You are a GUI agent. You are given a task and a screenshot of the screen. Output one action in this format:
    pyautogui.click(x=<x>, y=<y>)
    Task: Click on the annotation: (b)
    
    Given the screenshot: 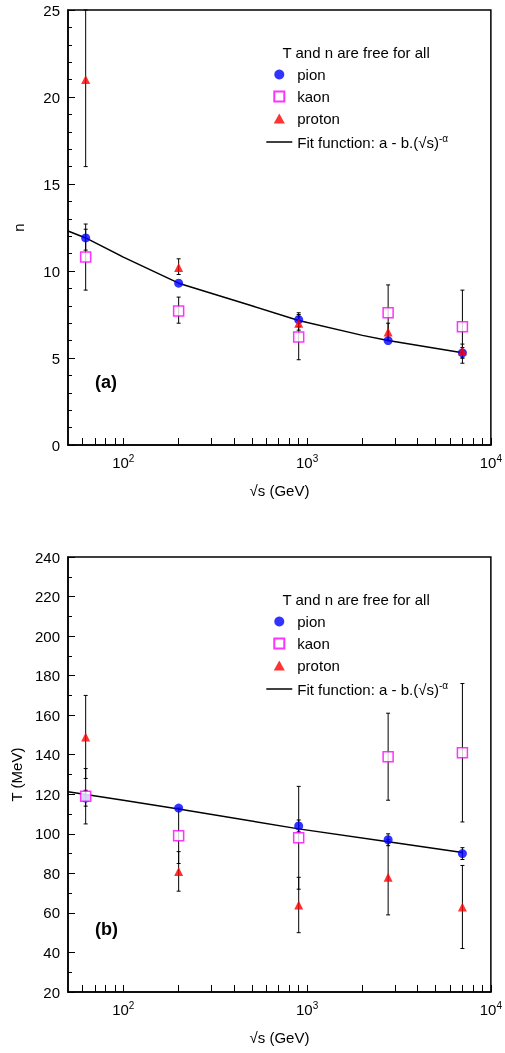 What is the action you would take?
    pyautogui.click(x=106, y=929)
    